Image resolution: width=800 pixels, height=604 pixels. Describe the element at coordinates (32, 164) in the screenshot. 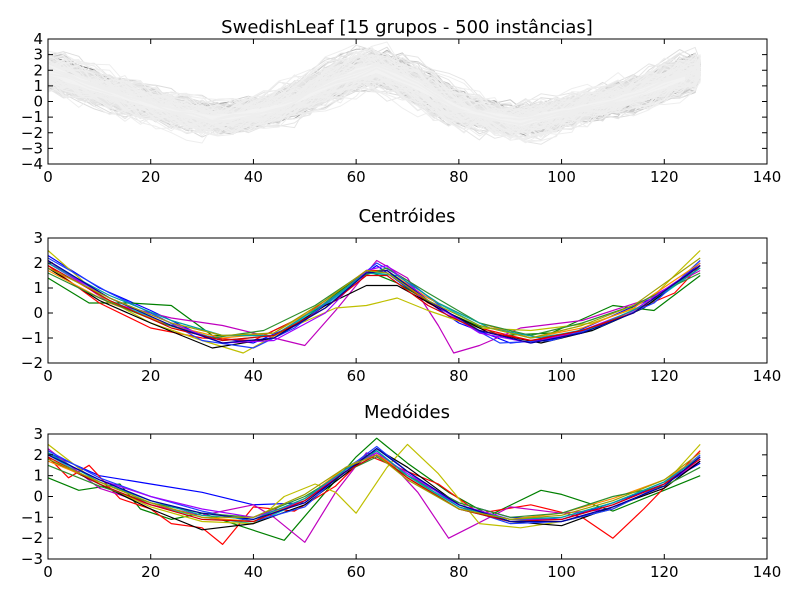

I see `y-tick-label: −4` at that location.